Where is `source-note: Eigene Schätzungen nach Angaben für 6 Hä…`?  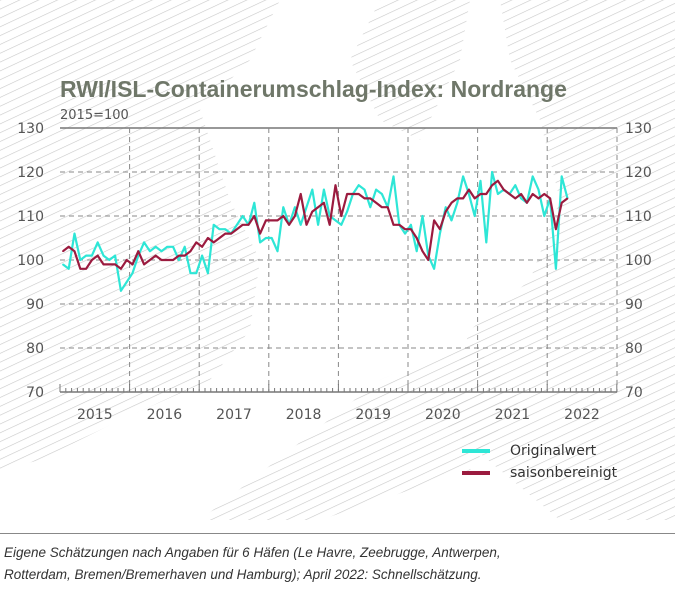
source-note: Eigene Schätzungen nach Angaben für 6 Hä… is located at coordinates (337, 559).